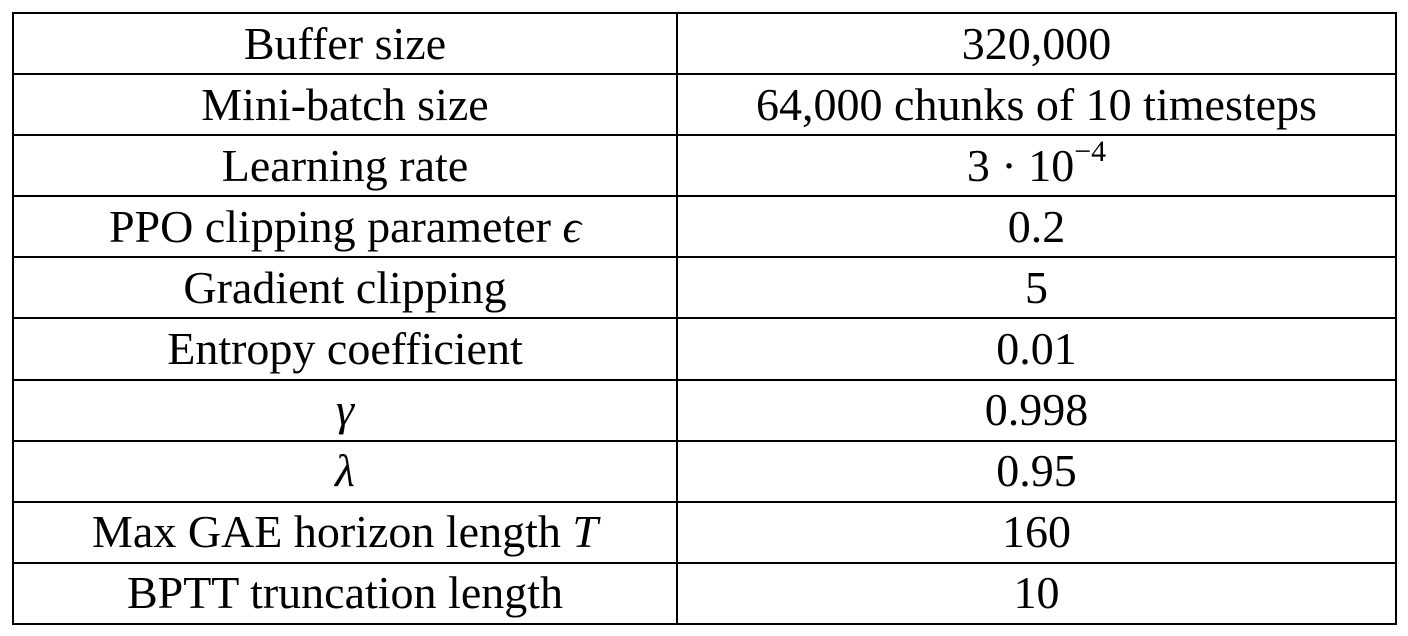 The width and height of the screenshot is (1408, 636). I want to click on param-cell: Learning rate, so click(345, 166).